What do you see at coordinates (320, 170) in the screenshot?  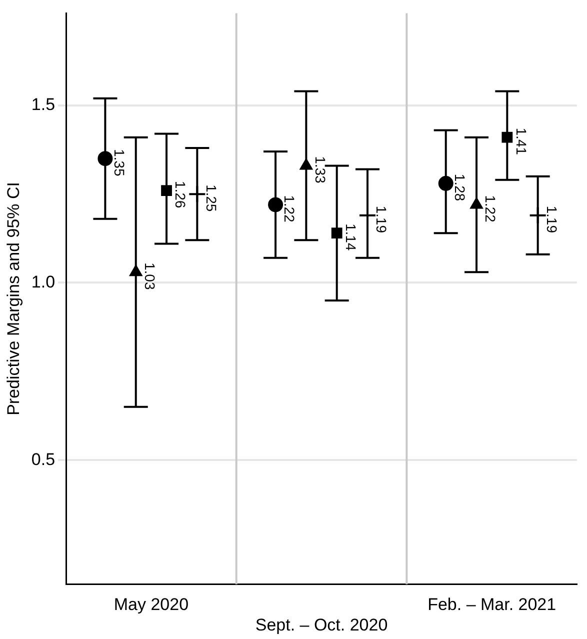 I see `data-label: 1.33` at bounding box center [320, 170].